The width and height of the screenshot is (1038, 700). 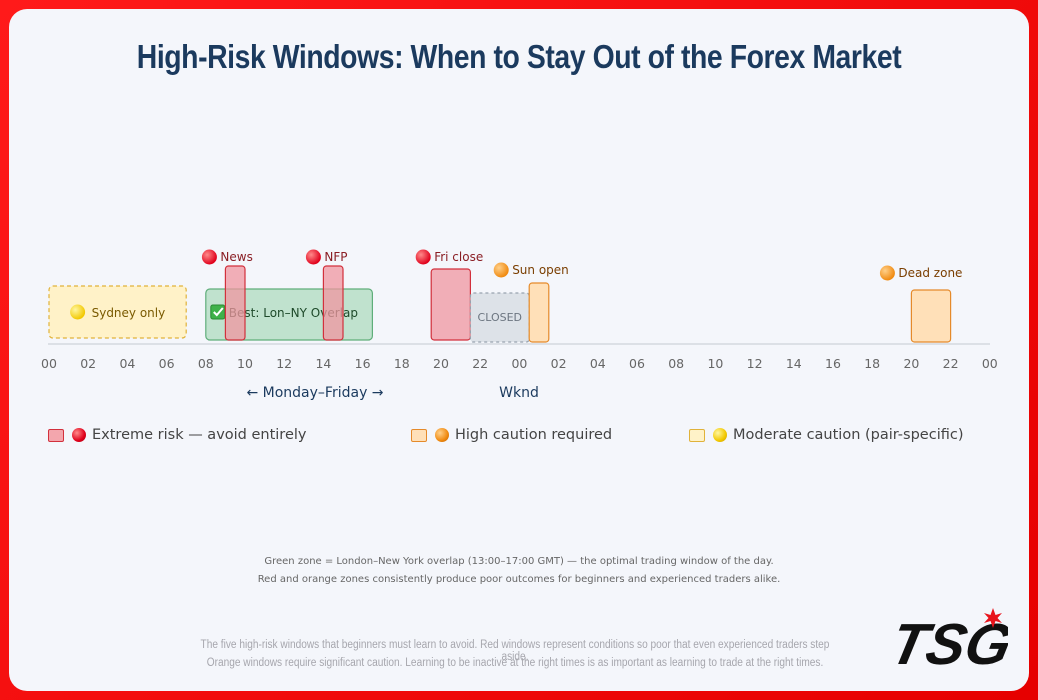 I want to click on zone-nfp, so click(x=333, y=303).